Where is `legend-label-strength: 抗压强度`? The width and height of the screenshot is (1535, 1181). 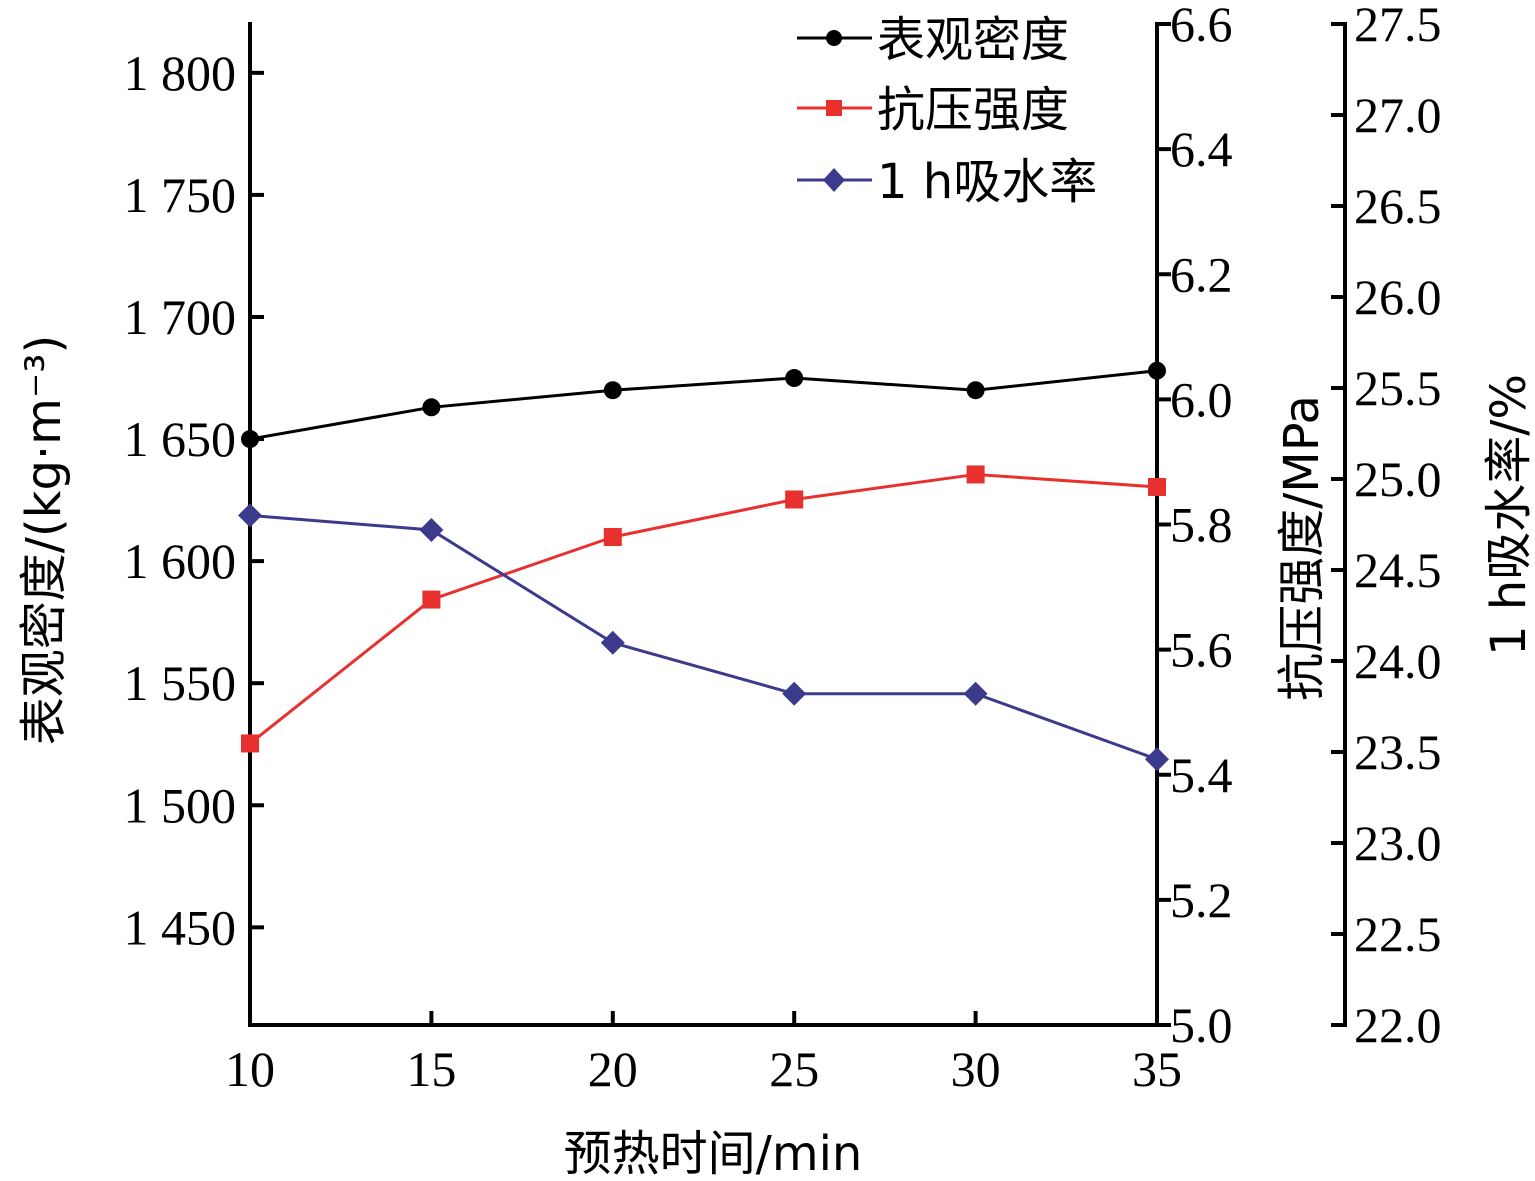
legend-label-strength: 抗压强度 is located at coordinates (973, 110).